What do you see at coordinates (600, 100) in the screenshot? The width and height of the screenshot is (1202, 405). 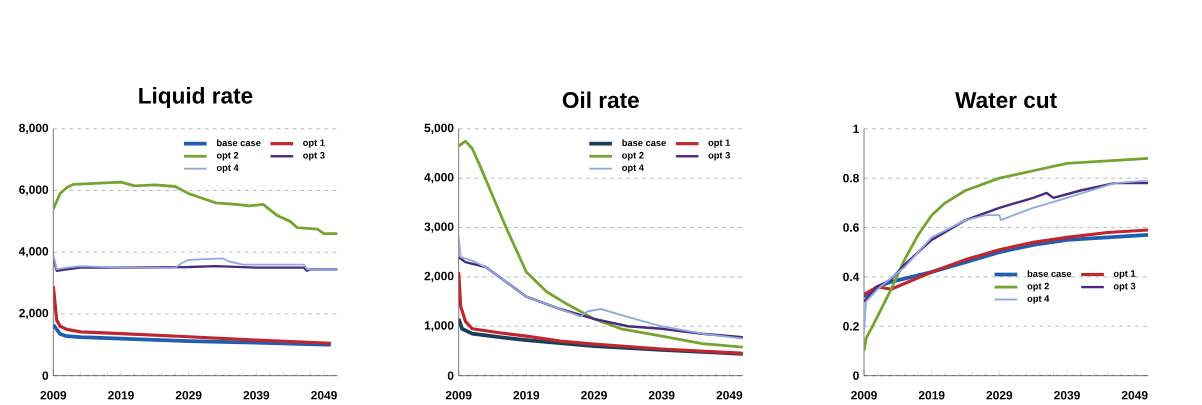 I see `chart-title: Oil rate` at bounding box center [600, 100].